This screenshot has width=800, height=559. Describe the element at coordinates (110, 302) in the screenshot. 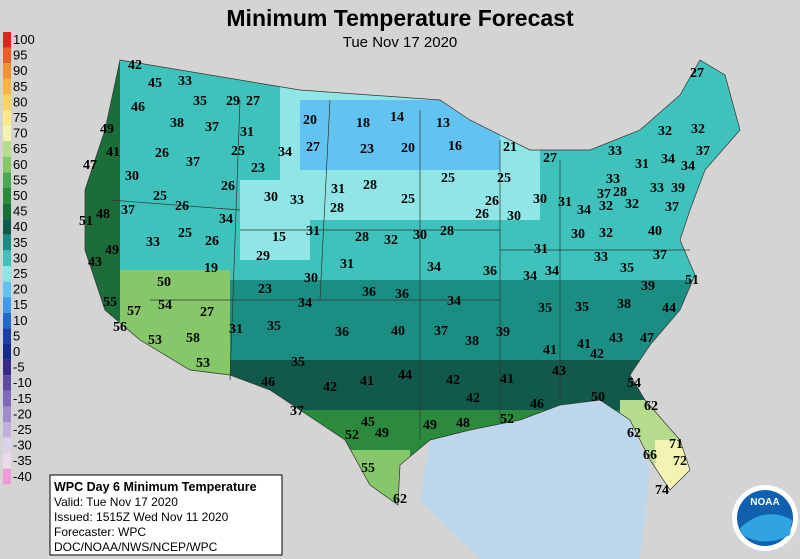

I see `station-value: 55` at that location.